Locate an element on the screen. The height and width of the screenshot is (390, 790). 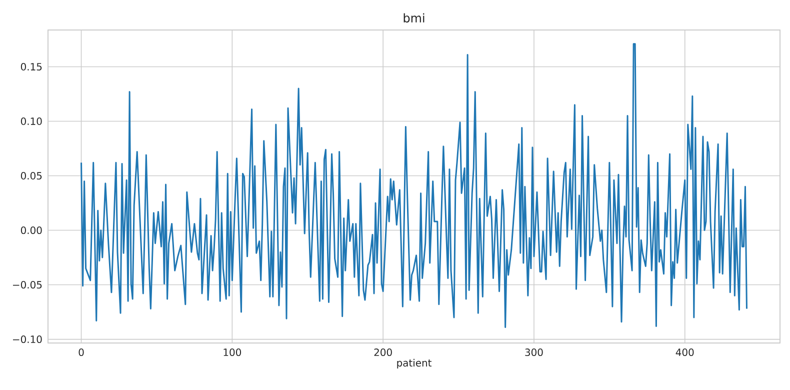
x-tick-label: 400 is located at coordinates (685, 352).